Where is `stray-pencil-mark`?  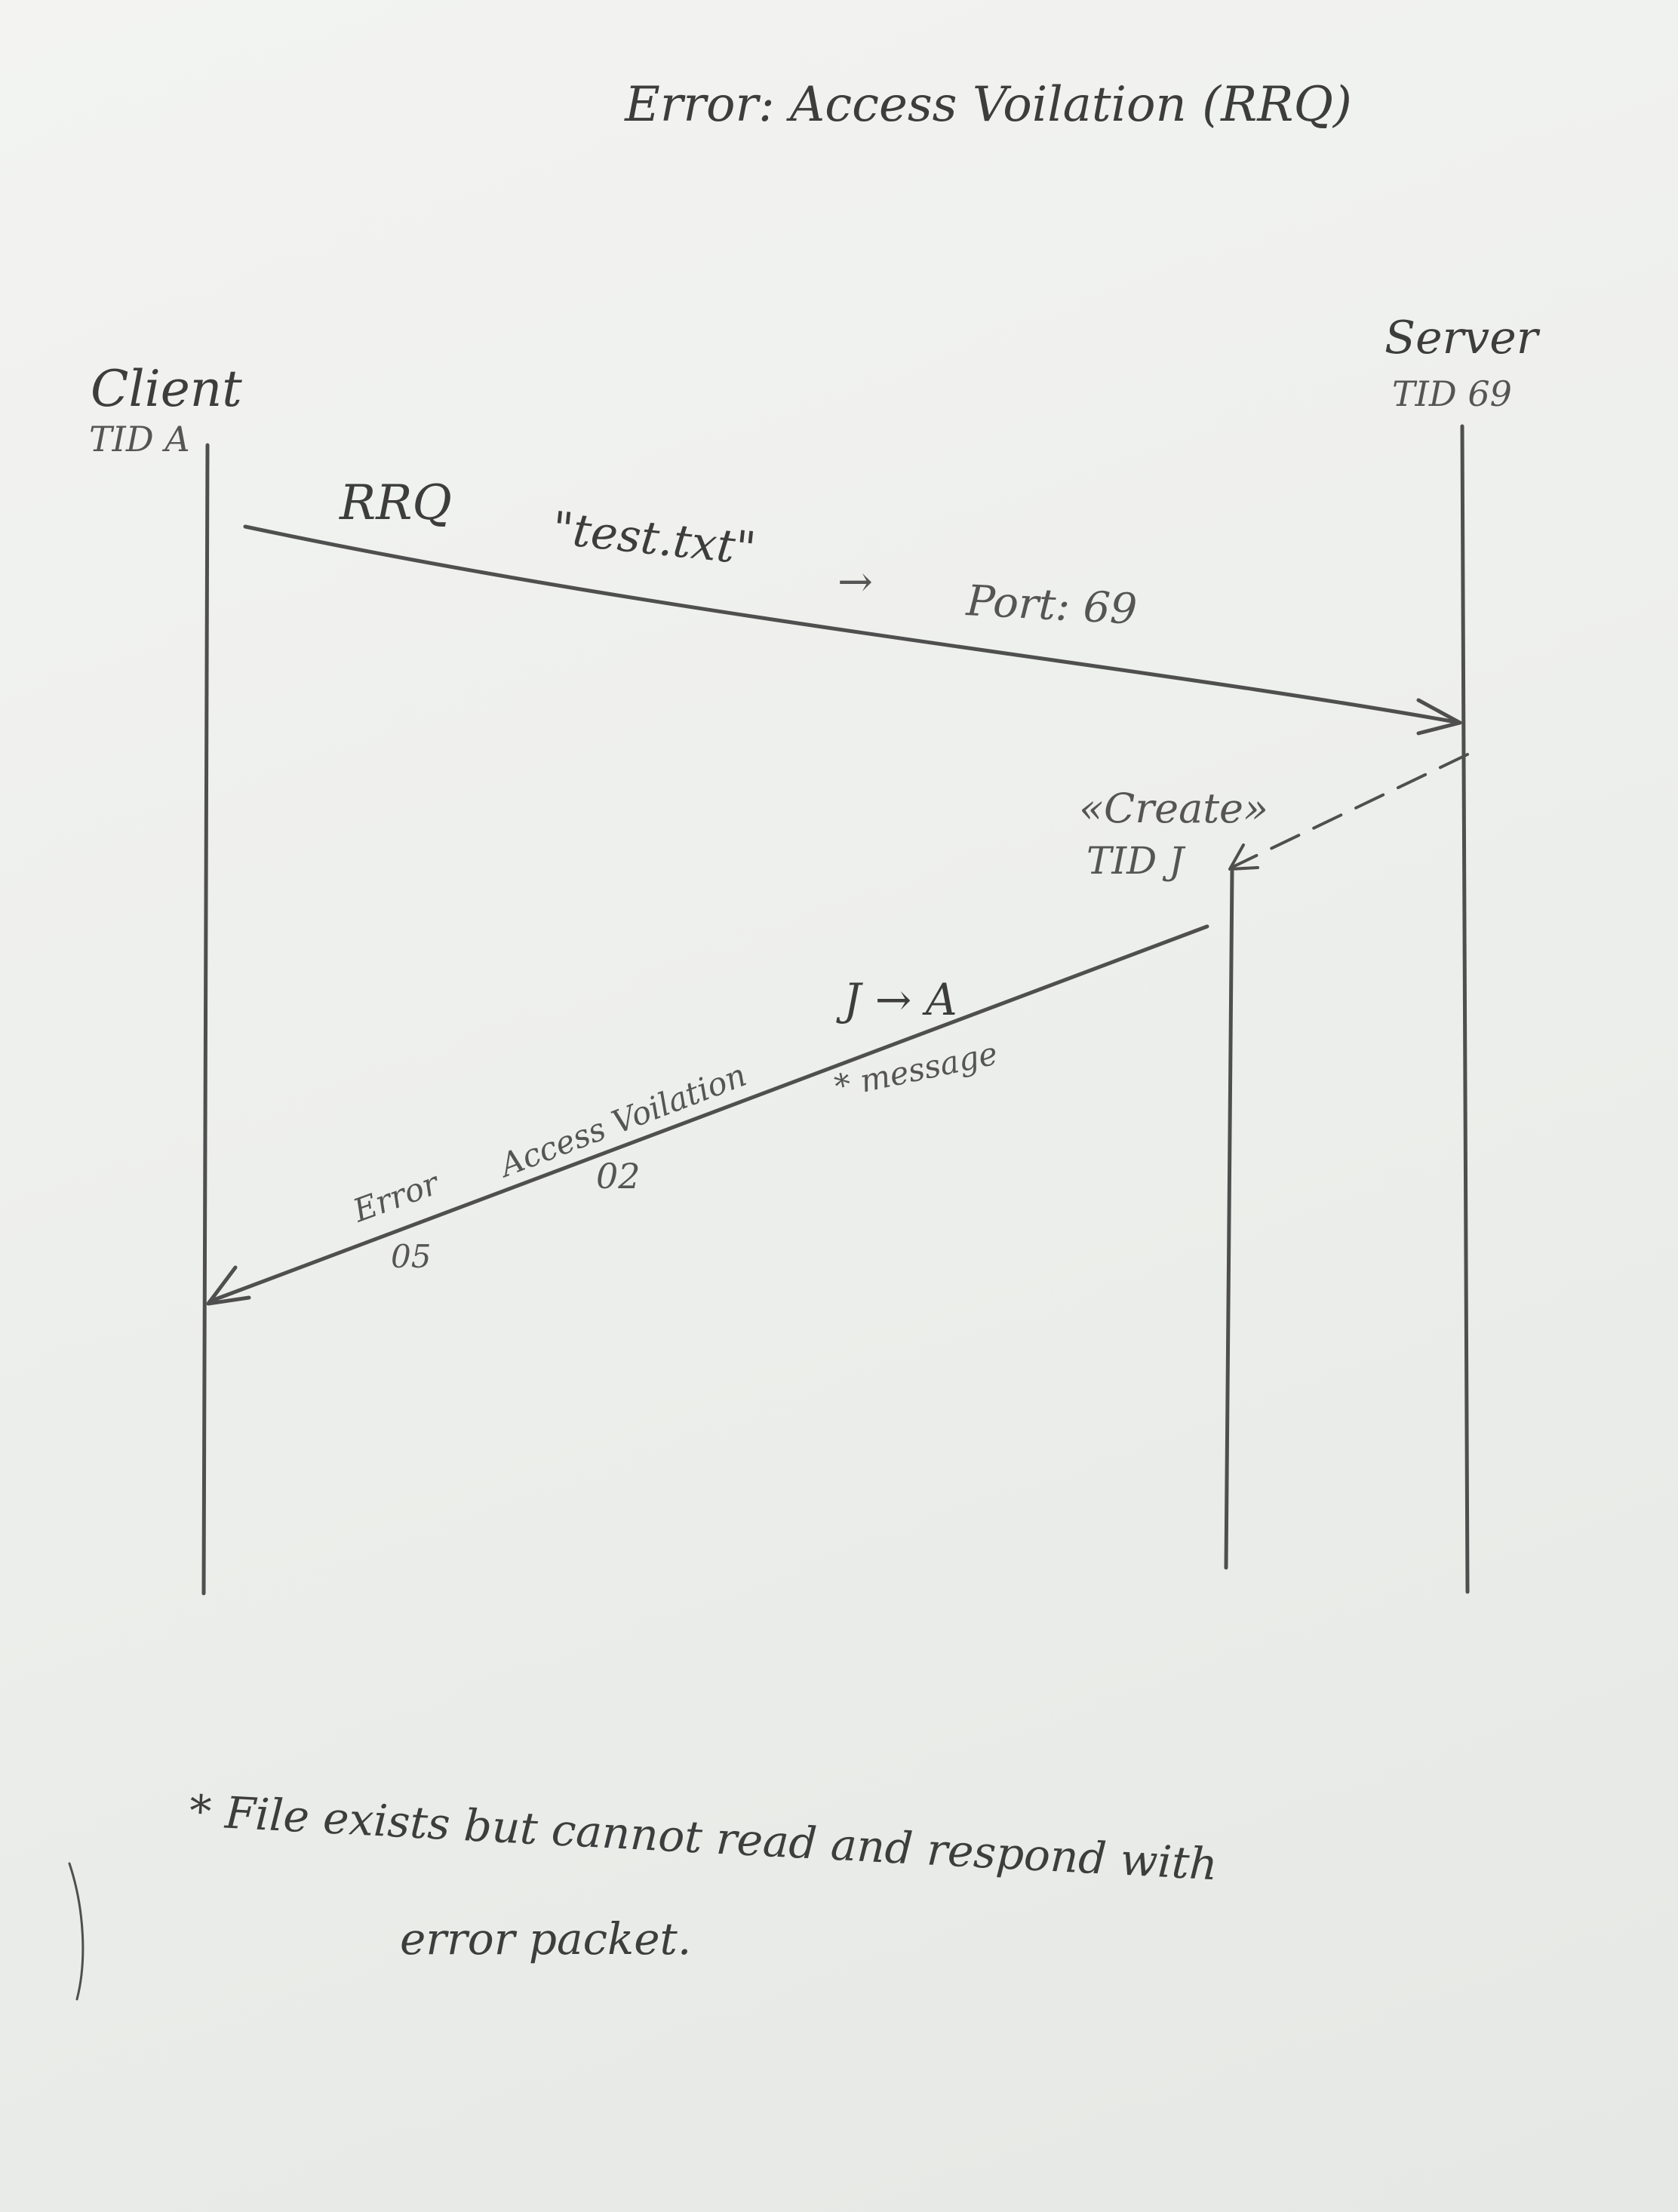 stray-pencil-mark is located at coordinates (76, 1931).